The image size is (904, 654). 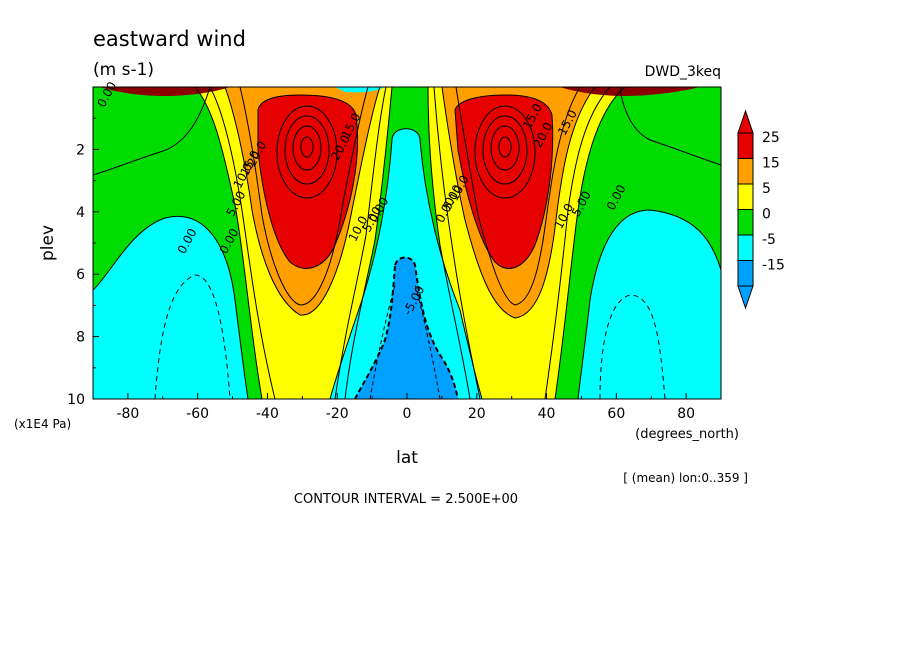 What do you see at coordinates (686, 414) in the screenshot?
I see `x-tick-label: 80` at bounding box center [686, 414].